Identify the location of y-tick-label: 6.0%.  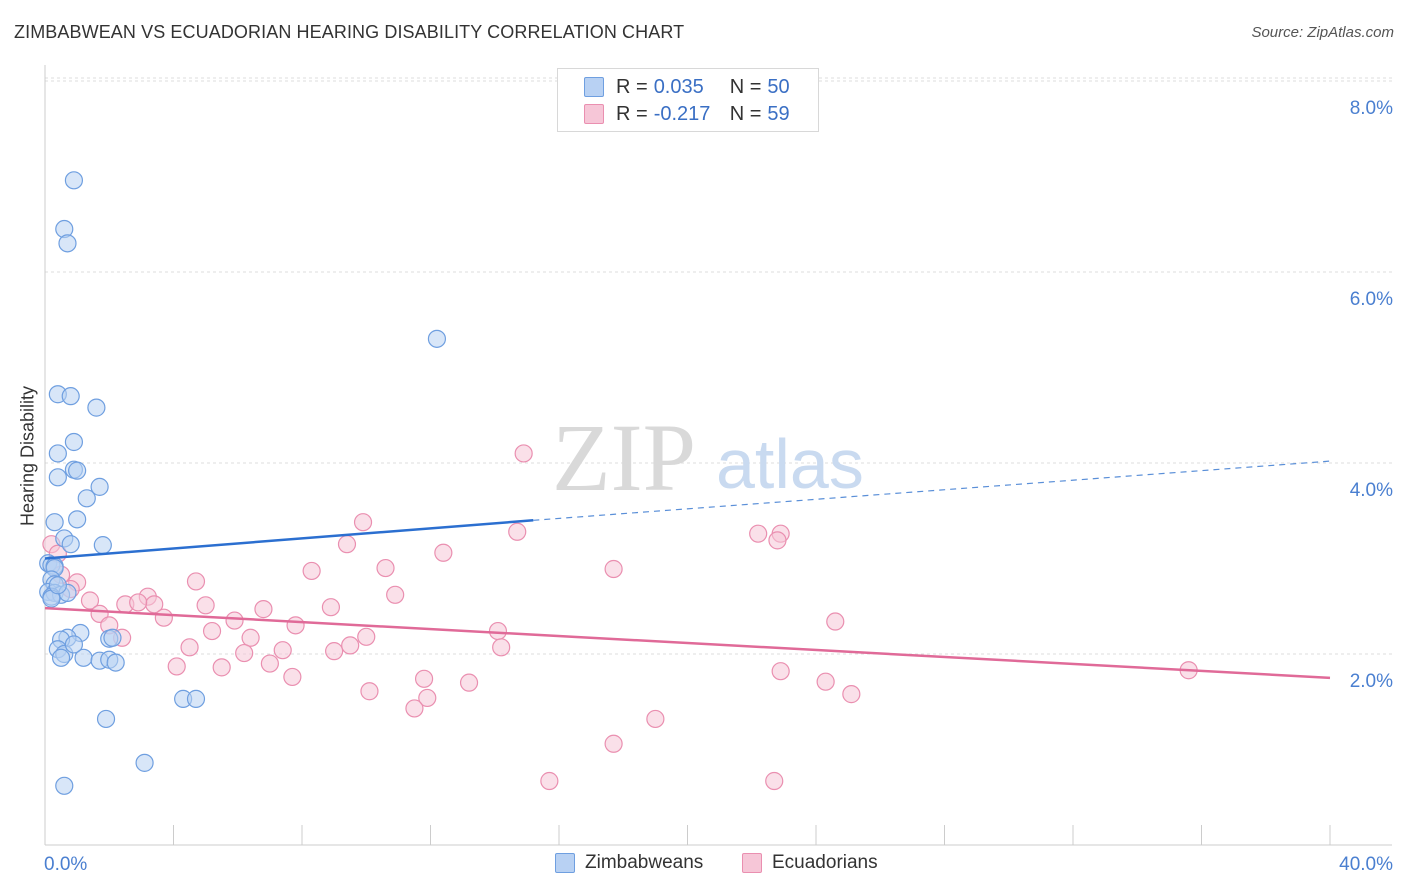
(1371, 299).